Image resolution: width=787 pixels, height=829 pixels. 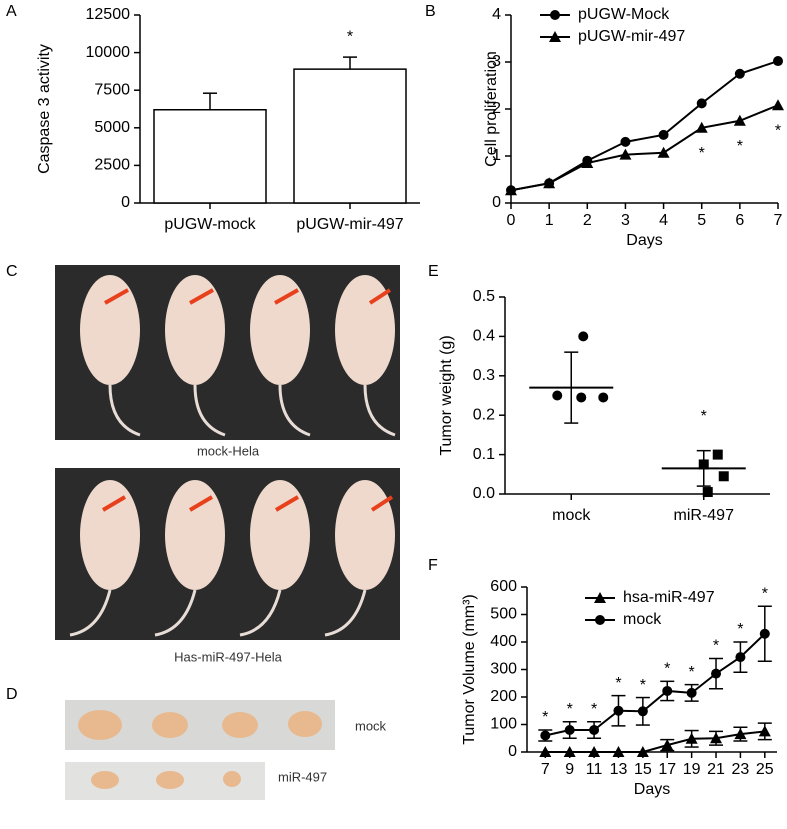 I want to click on panel-label: B, so click(x=430, y=11).